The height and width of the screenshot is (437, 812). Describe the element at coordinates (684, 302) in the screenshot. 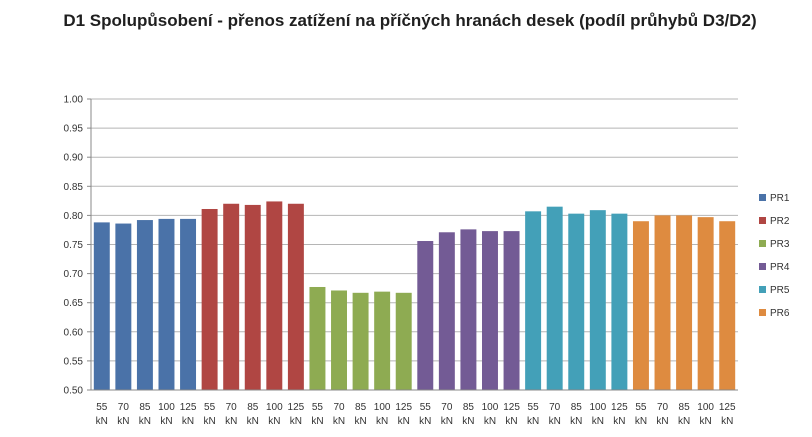

I see `bar-pr6-85-kn` at that location.